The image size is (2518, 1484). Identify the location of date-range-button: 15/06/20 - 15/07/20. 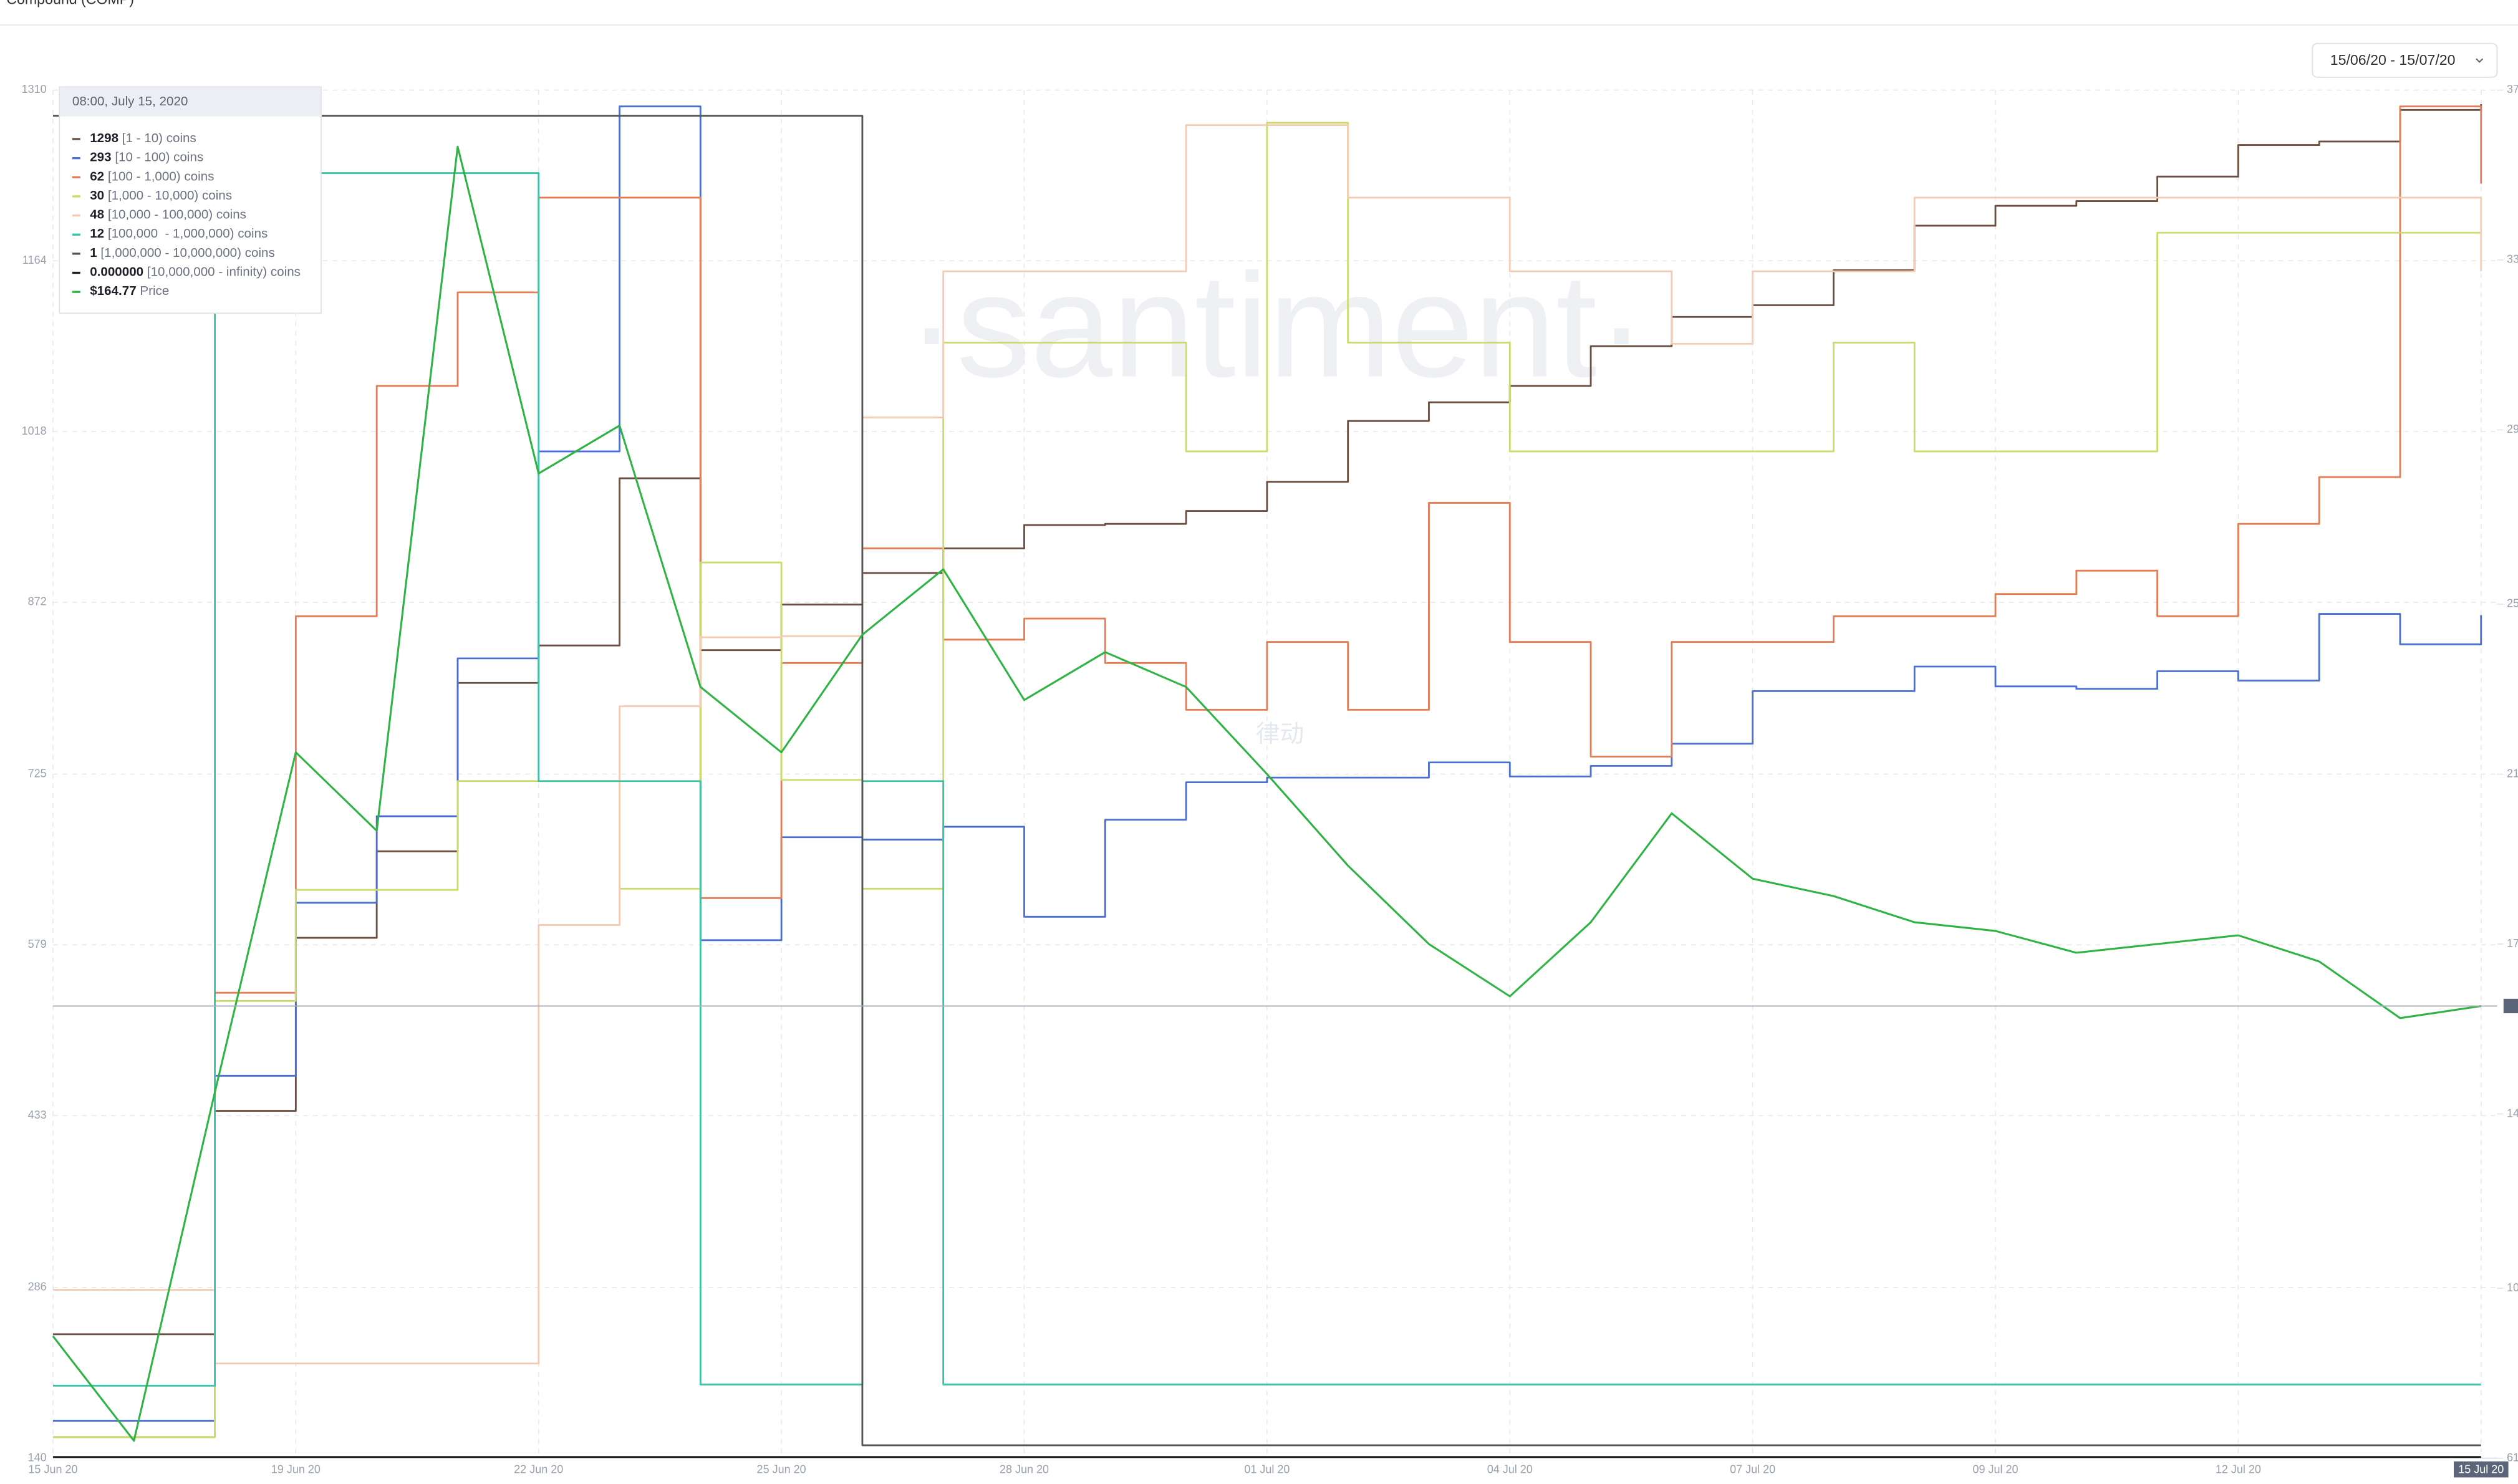
(2405, 60).